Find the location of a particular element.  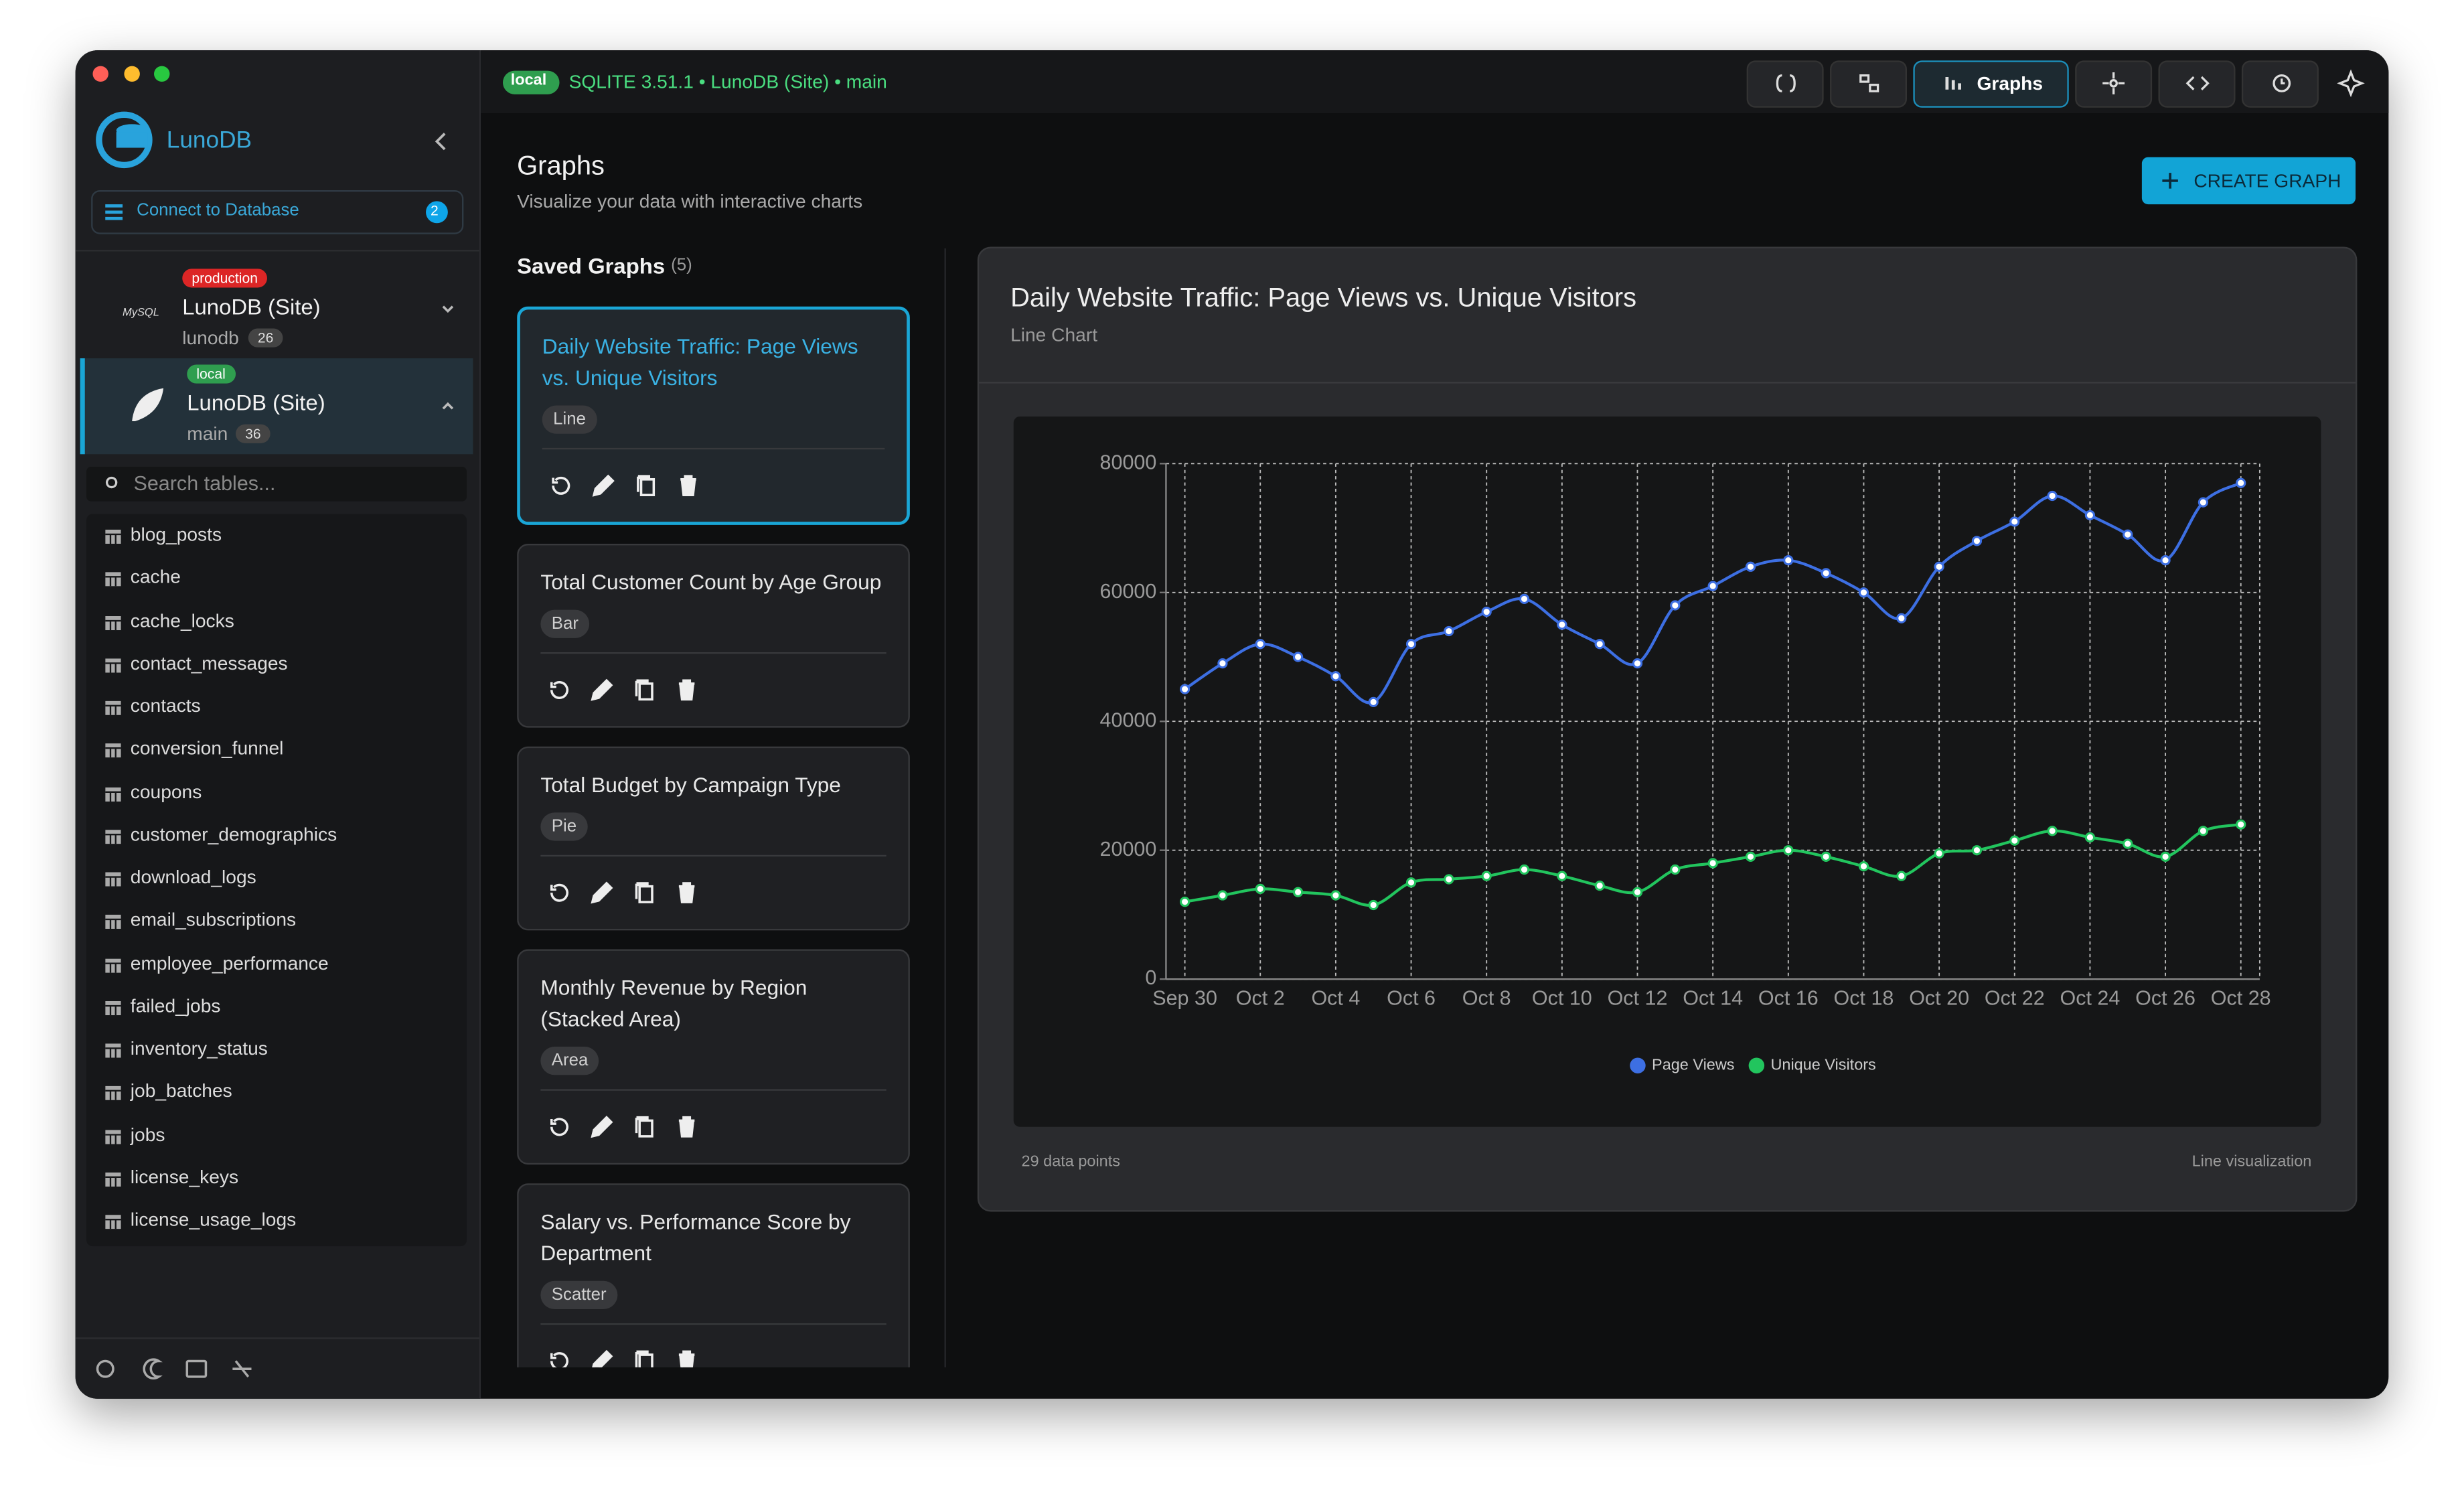

y-tick-label: 20000 is located at coordinates (1128, 849).